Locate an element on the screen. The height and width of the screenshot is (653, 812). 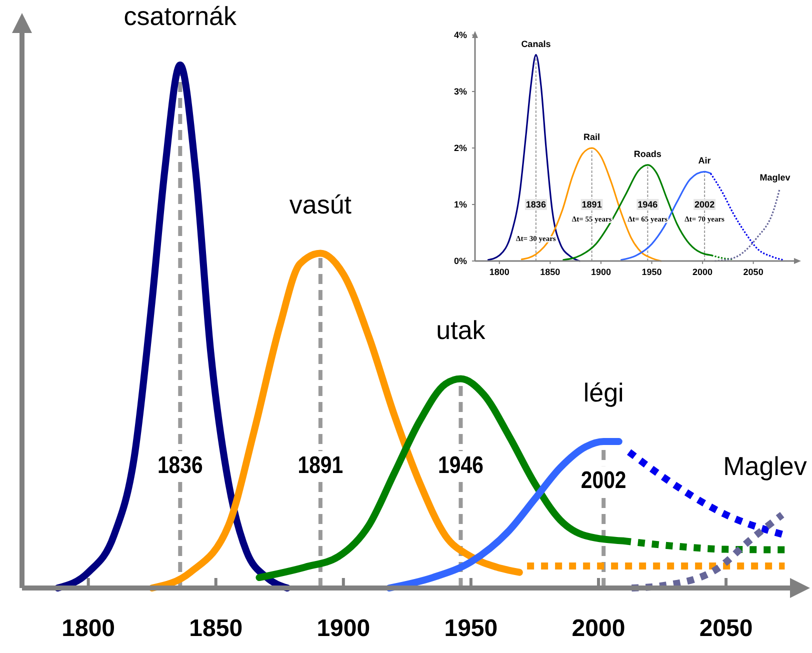
y-tick-label: 3% is located at coordinates (460, 91).